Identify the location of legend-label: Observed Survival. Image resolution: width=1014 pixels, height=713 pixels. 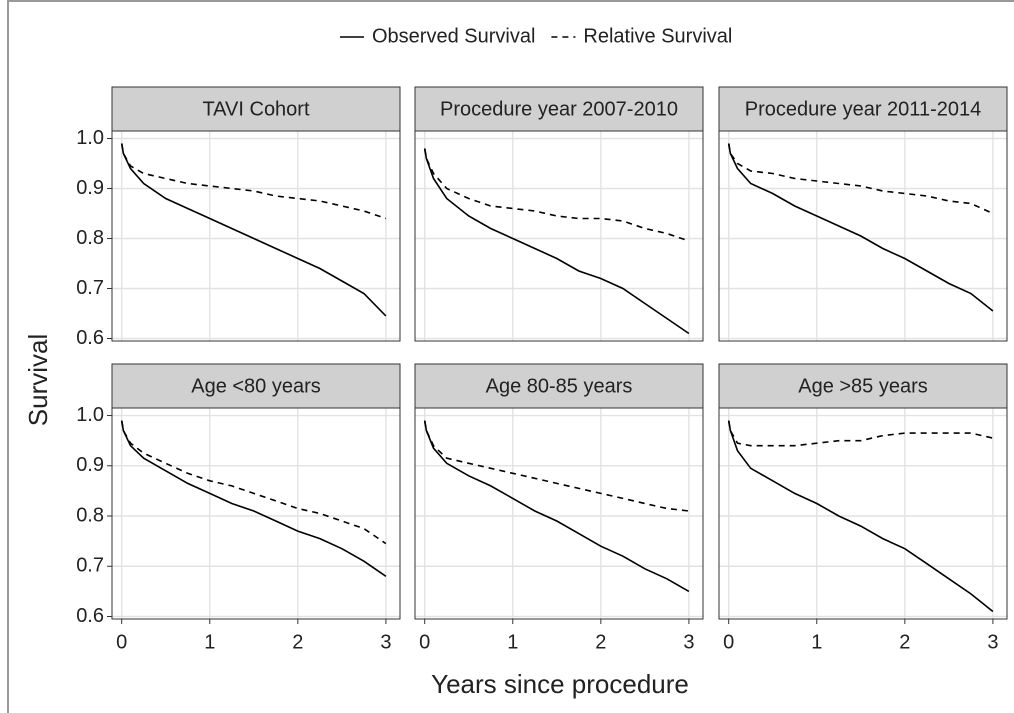
(453, 36).